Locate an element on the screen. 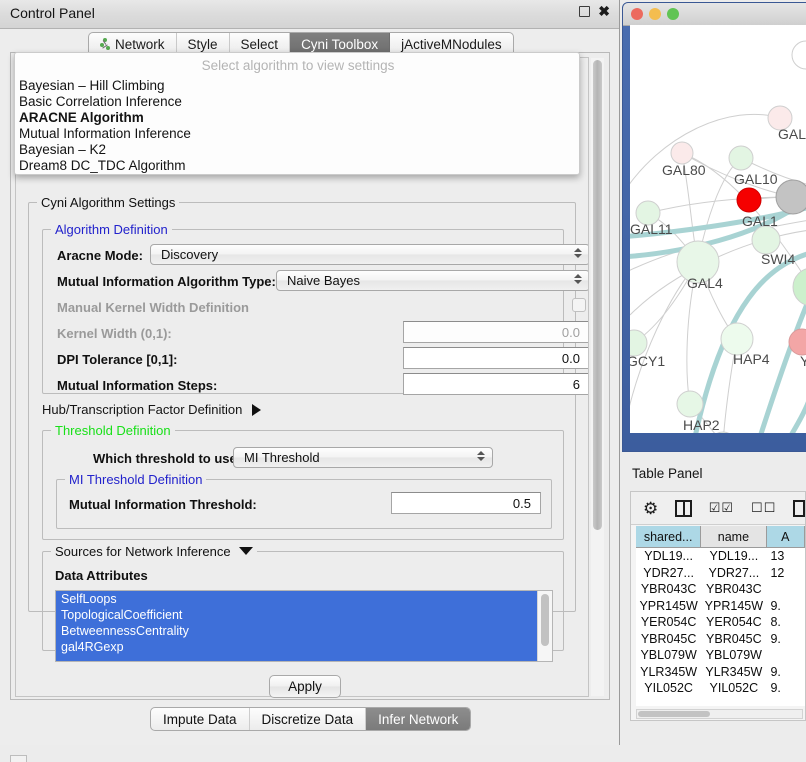 The height and width of the screenshot is (762, 806). columns-icon is located at coordinates (683, 508).